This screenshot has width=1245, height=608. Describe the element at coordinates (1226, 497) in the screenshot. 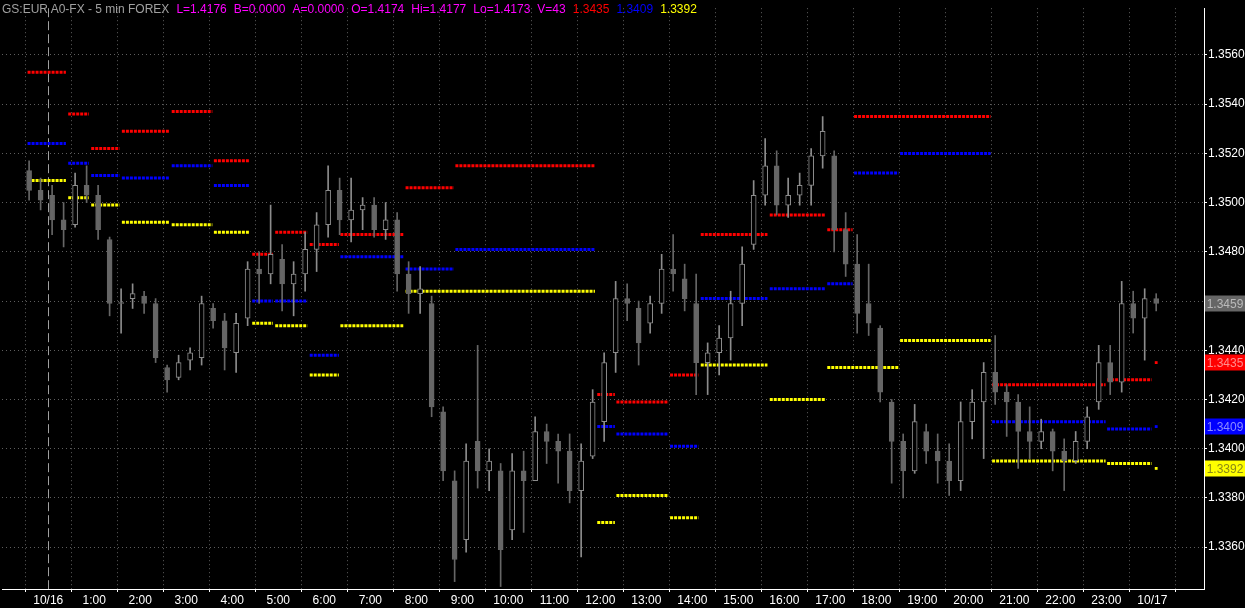

I see `y-tick-label: 1.3380` at that location.